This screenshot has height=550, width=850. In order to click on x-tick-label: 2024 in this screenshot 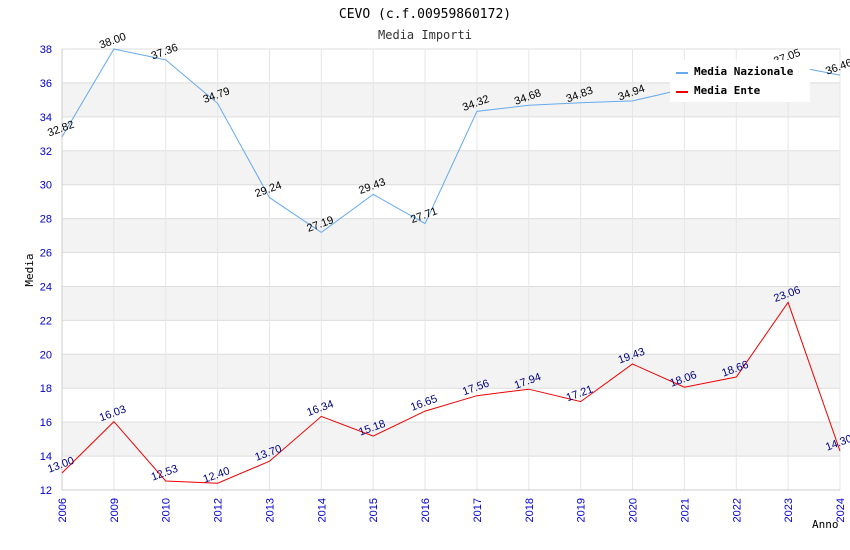, I will do `click(841, 510)`.